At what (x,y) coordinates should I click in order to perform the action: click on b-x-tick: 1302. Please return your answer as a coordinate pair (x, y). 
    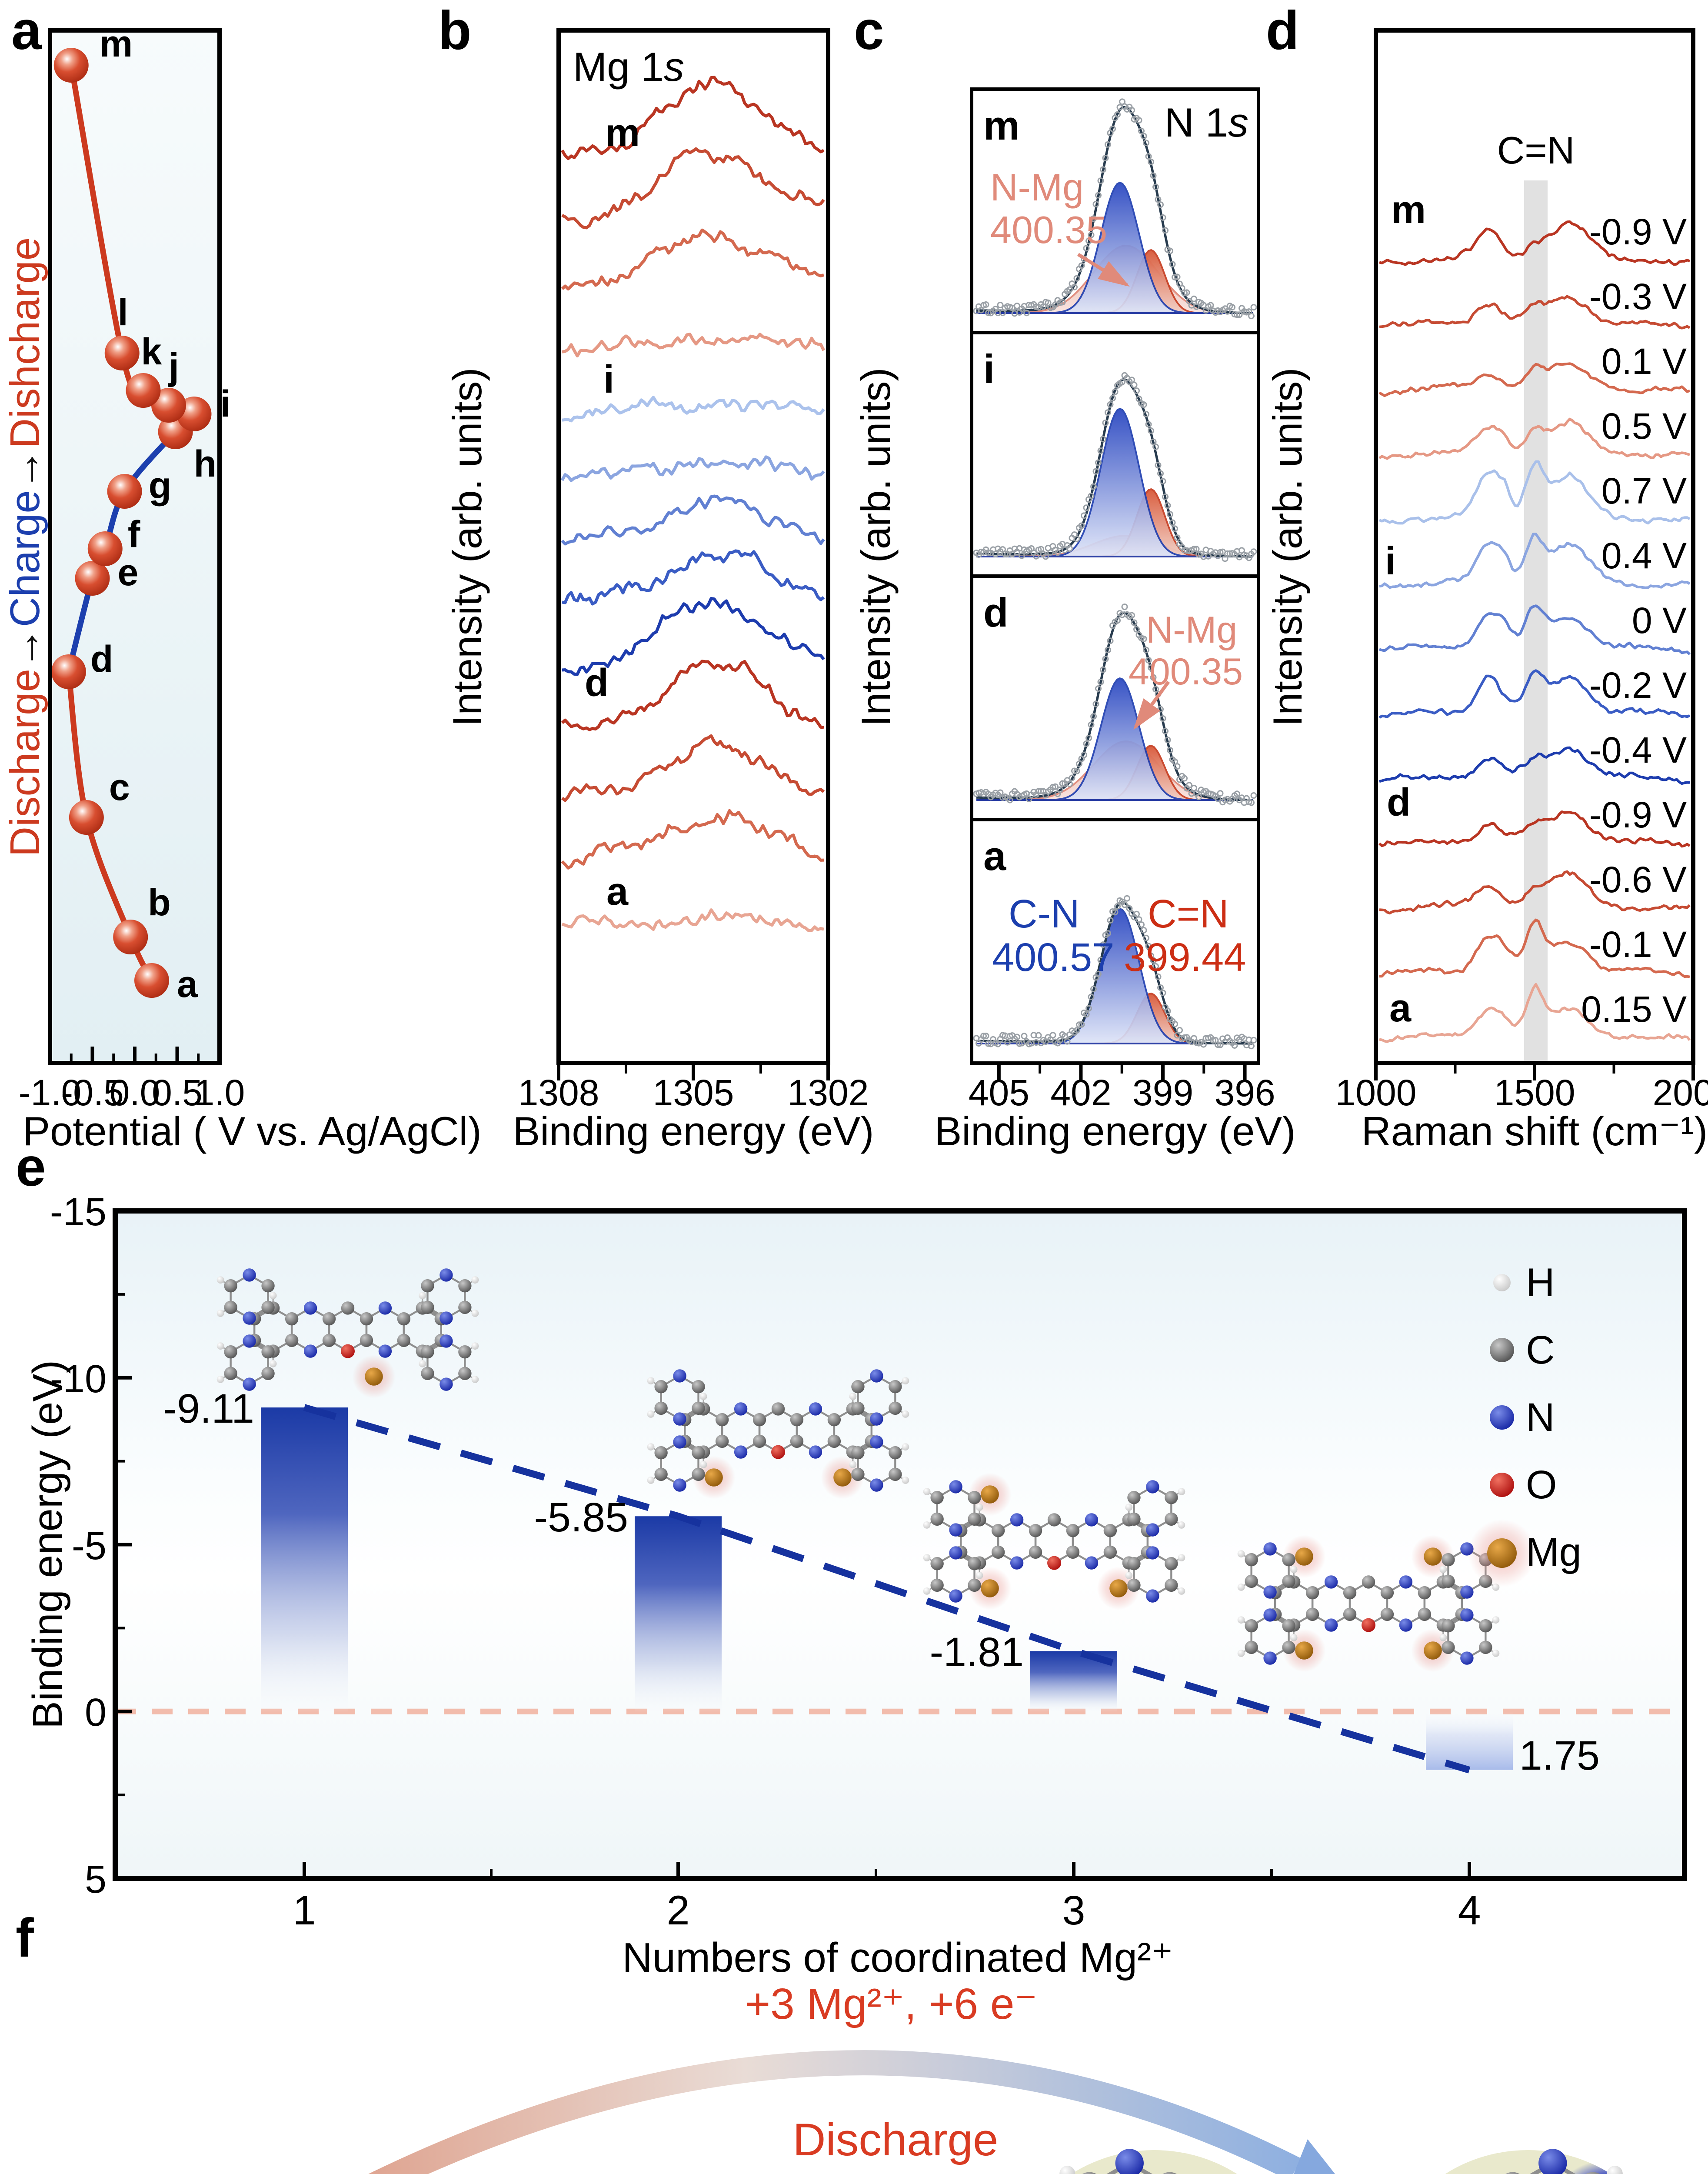
    Looking at the image, I should click on (828, 1092).